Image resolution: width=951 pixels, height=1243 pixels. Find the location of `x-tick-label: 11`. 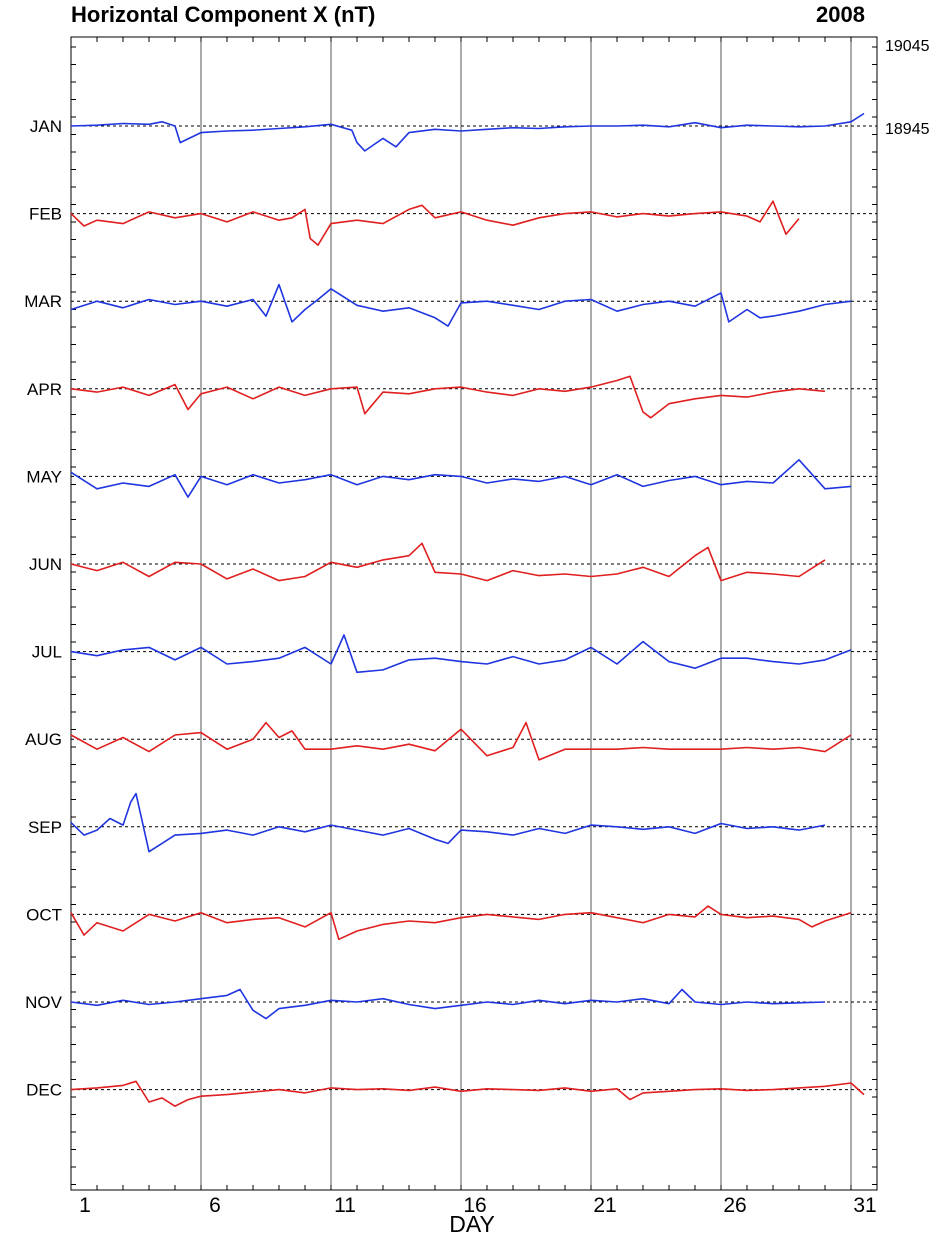

x-tick-label: 11 is located at coordinates (345, 1205).